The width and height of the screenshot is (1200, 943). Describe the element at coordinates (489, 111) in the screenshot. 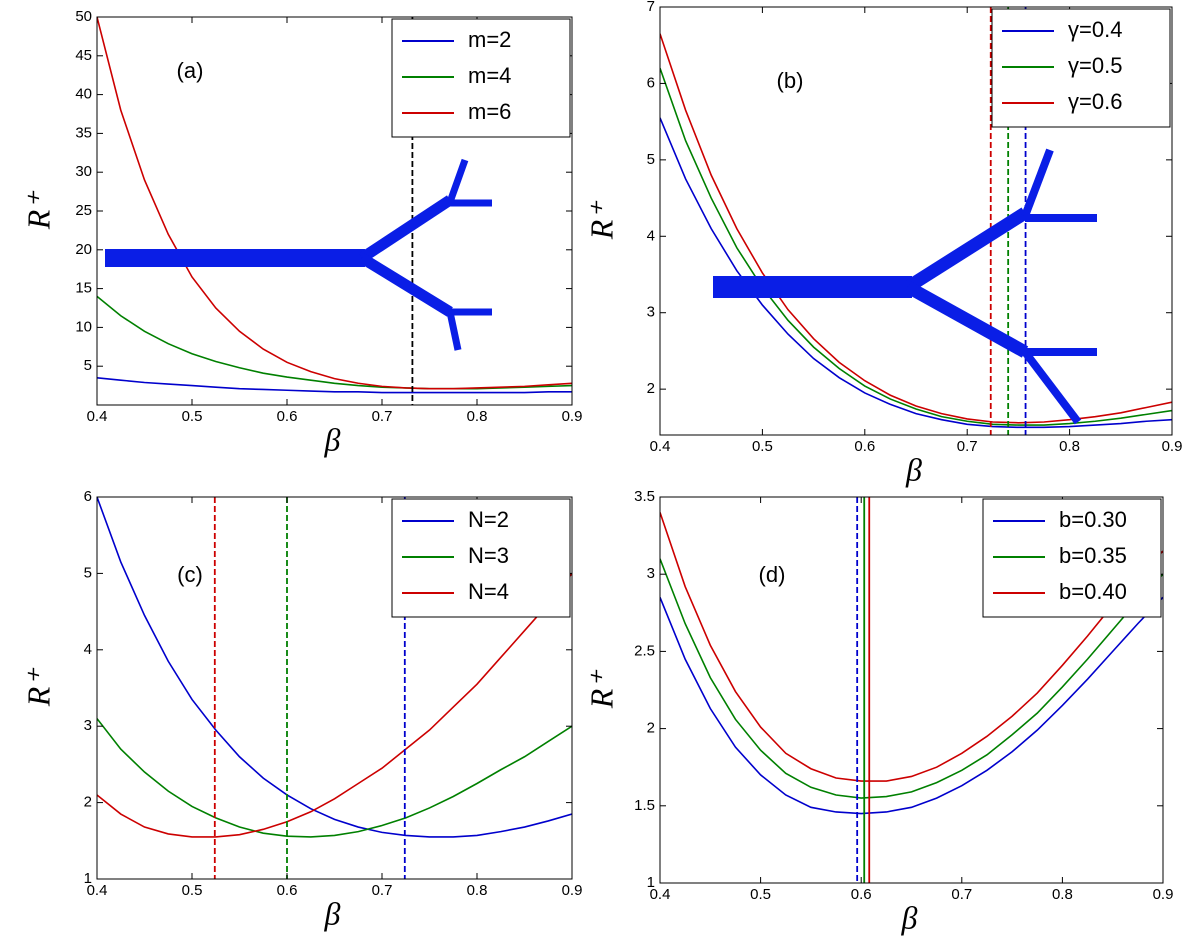

I see `legend-label: m=6` at that location.